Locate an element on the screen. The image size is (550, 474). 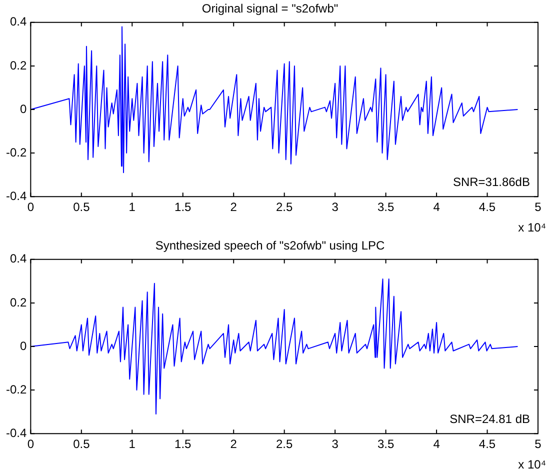
chart-title: Synthesized speech of "s2ofwb" using LPC is located at coordinates (270, 245).